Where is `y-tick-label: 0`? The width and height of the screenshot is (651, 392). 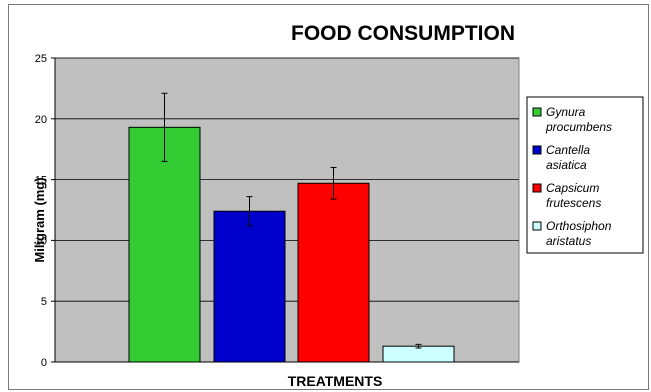 y-tick-label: 0 is located at coordinates (44, 363).